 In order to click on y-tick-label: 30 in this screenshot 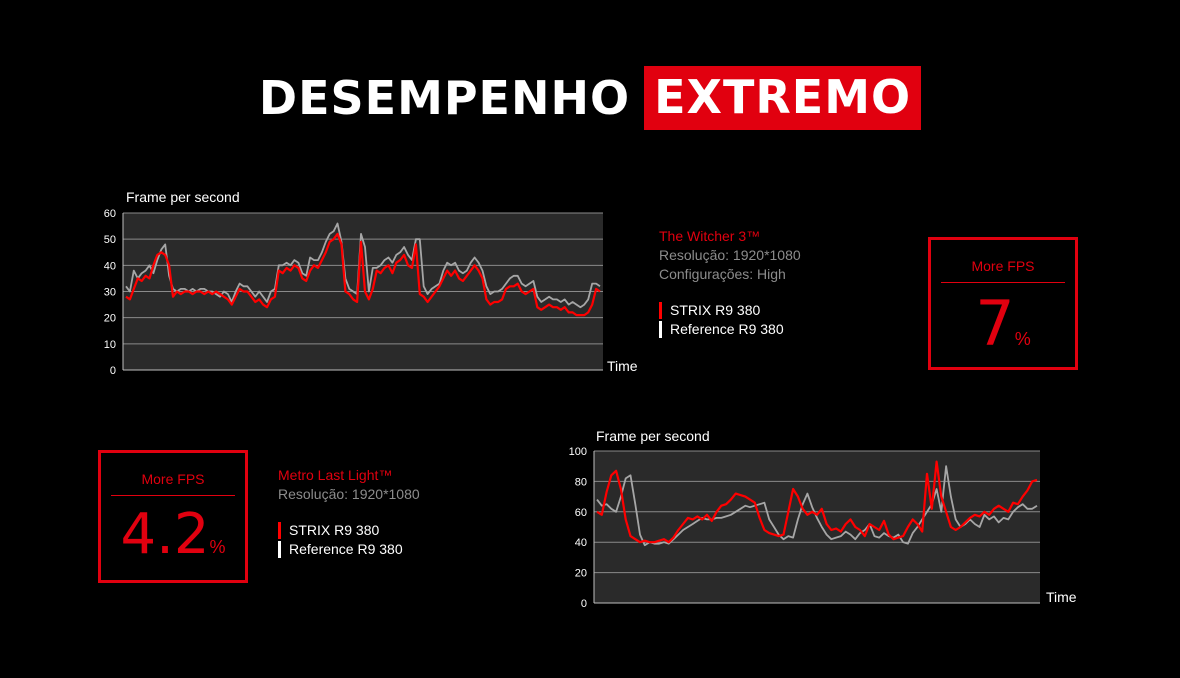, I will do `click(110, 293)`.